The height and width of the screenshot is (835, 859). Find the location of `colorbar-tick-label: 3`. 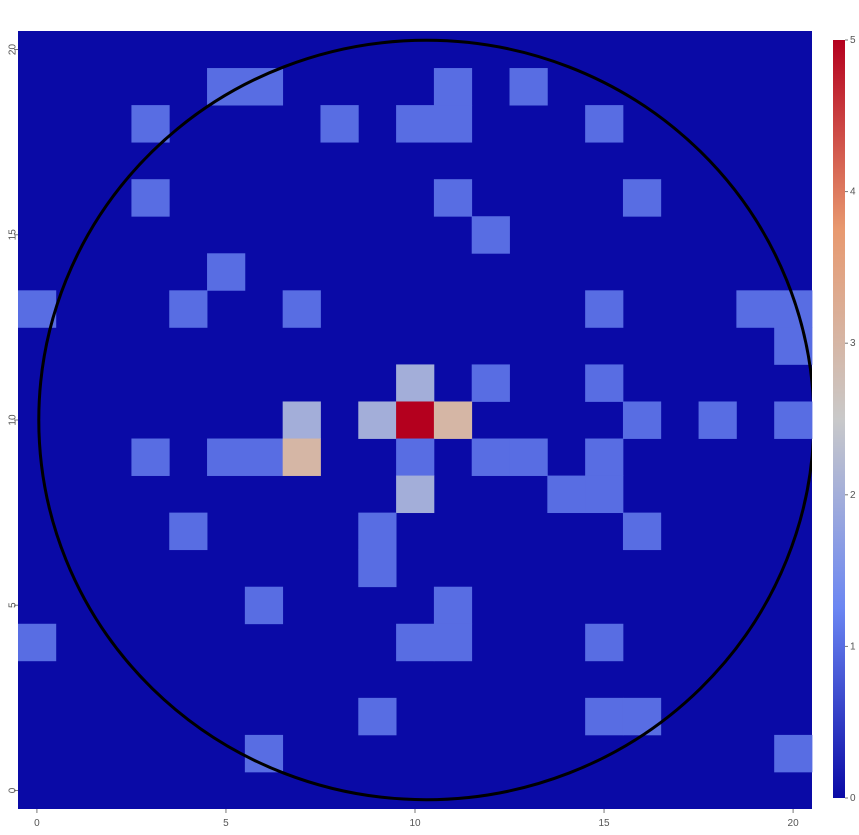

colorbar-tick-label: 3 is located at coordinates (853, 343).